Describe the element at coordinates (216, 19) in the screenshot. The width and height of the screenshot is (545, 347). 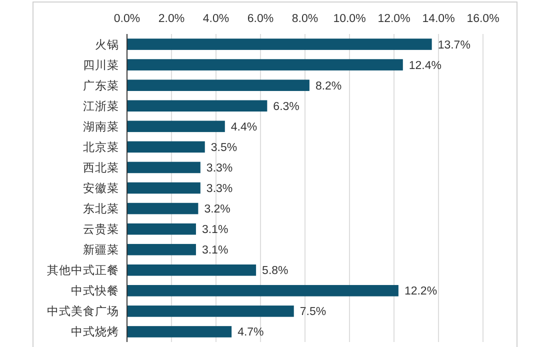
I see `x-tick-label: 4.0%` at that location.